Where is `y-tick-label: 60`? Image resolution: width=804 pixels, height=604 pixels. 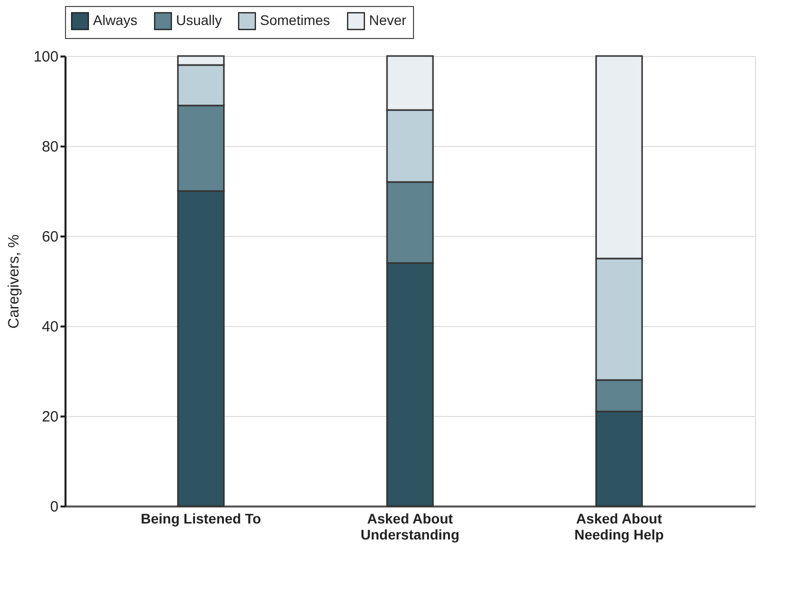
y-tick-label: 60 is located at coordinates (50, 237).